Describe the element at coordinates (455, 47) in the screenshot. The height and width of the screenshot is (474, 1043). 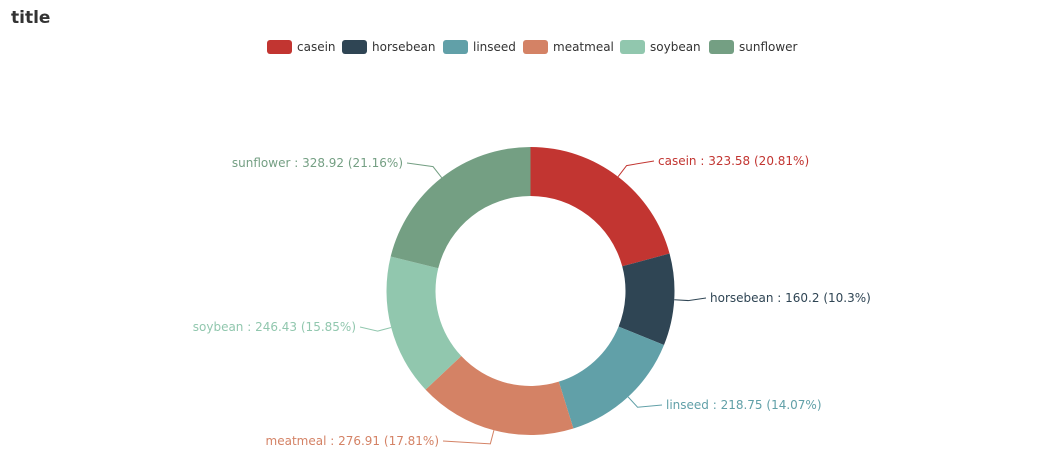
I see `legend-swatch-linseed` at that location.